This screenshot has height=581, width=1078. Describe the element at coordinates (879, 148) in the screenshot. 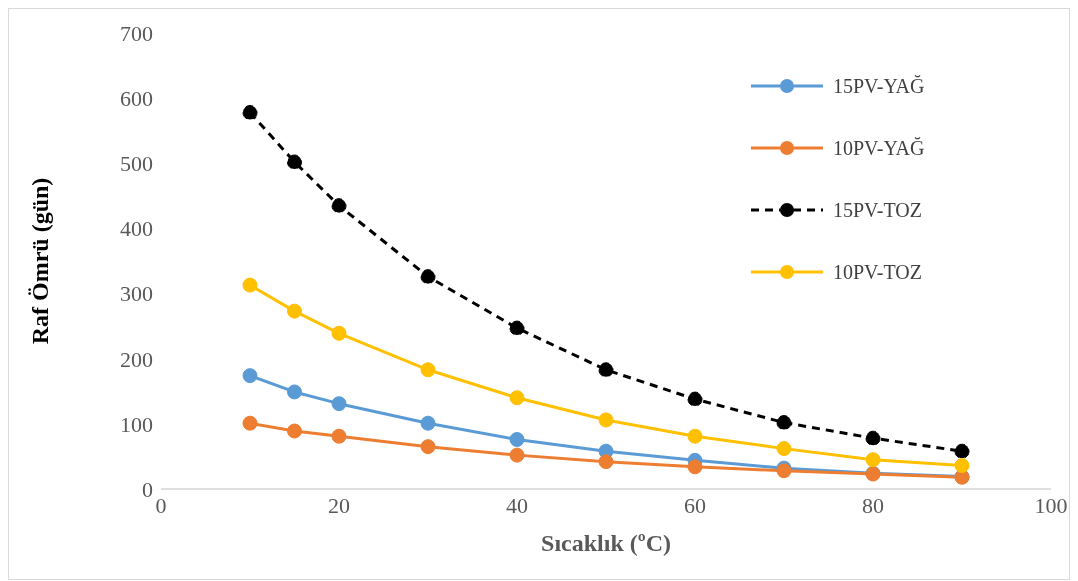

I see `legend-label: 10PV-YAĞ` at that location.